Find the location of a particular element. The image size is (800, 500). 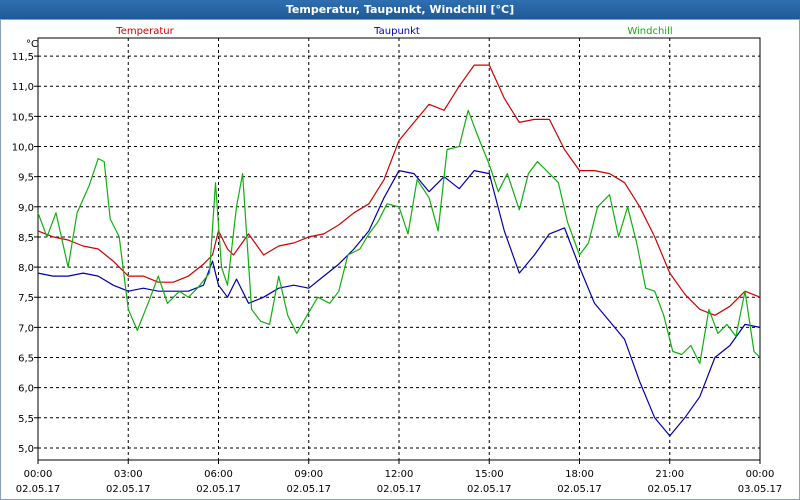

x-tick-time-label: 15:00 is located at coordinates (489, 474).